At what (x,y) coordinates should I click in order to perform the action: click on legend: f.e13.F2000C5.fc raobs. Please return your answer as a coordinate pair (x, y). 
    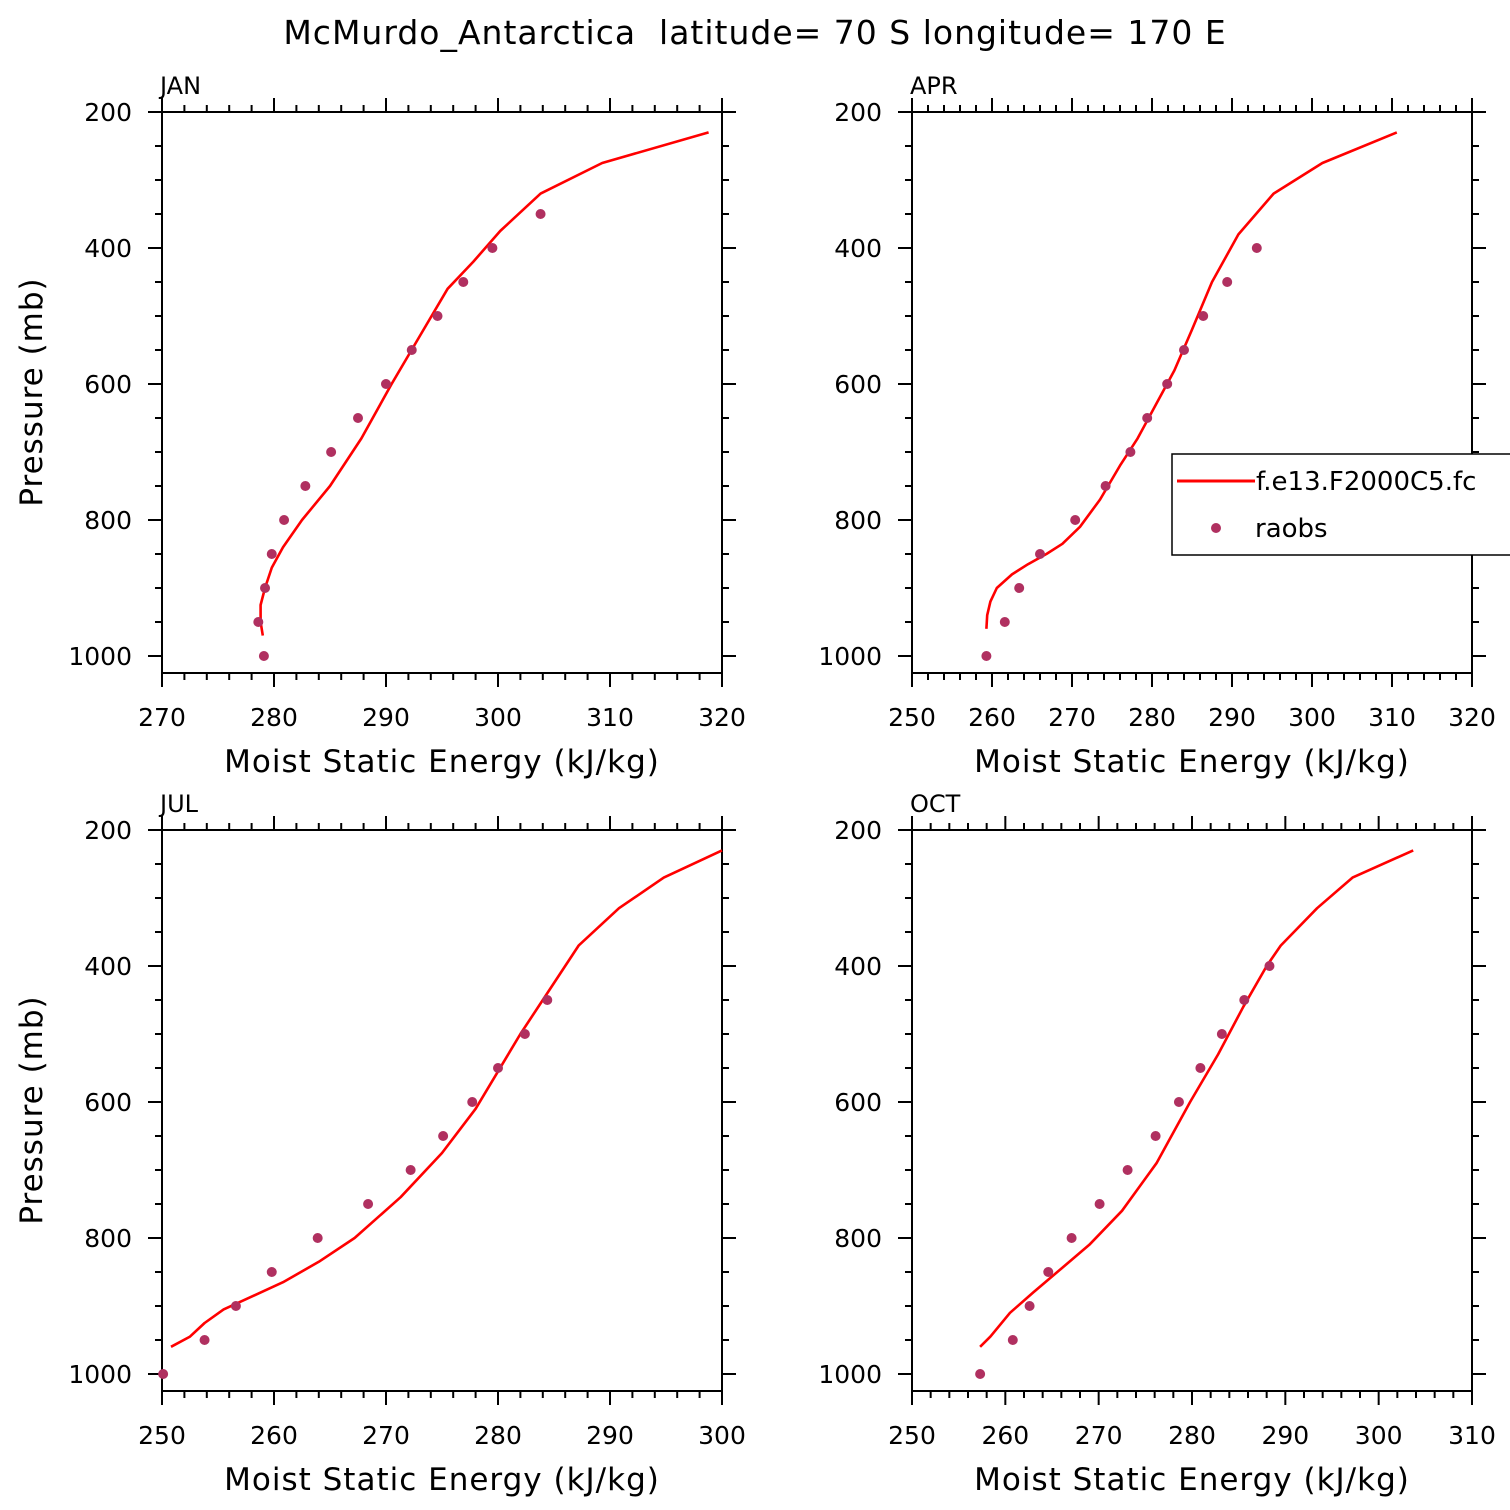
    Looking at the image, I should click on (1340, 504).